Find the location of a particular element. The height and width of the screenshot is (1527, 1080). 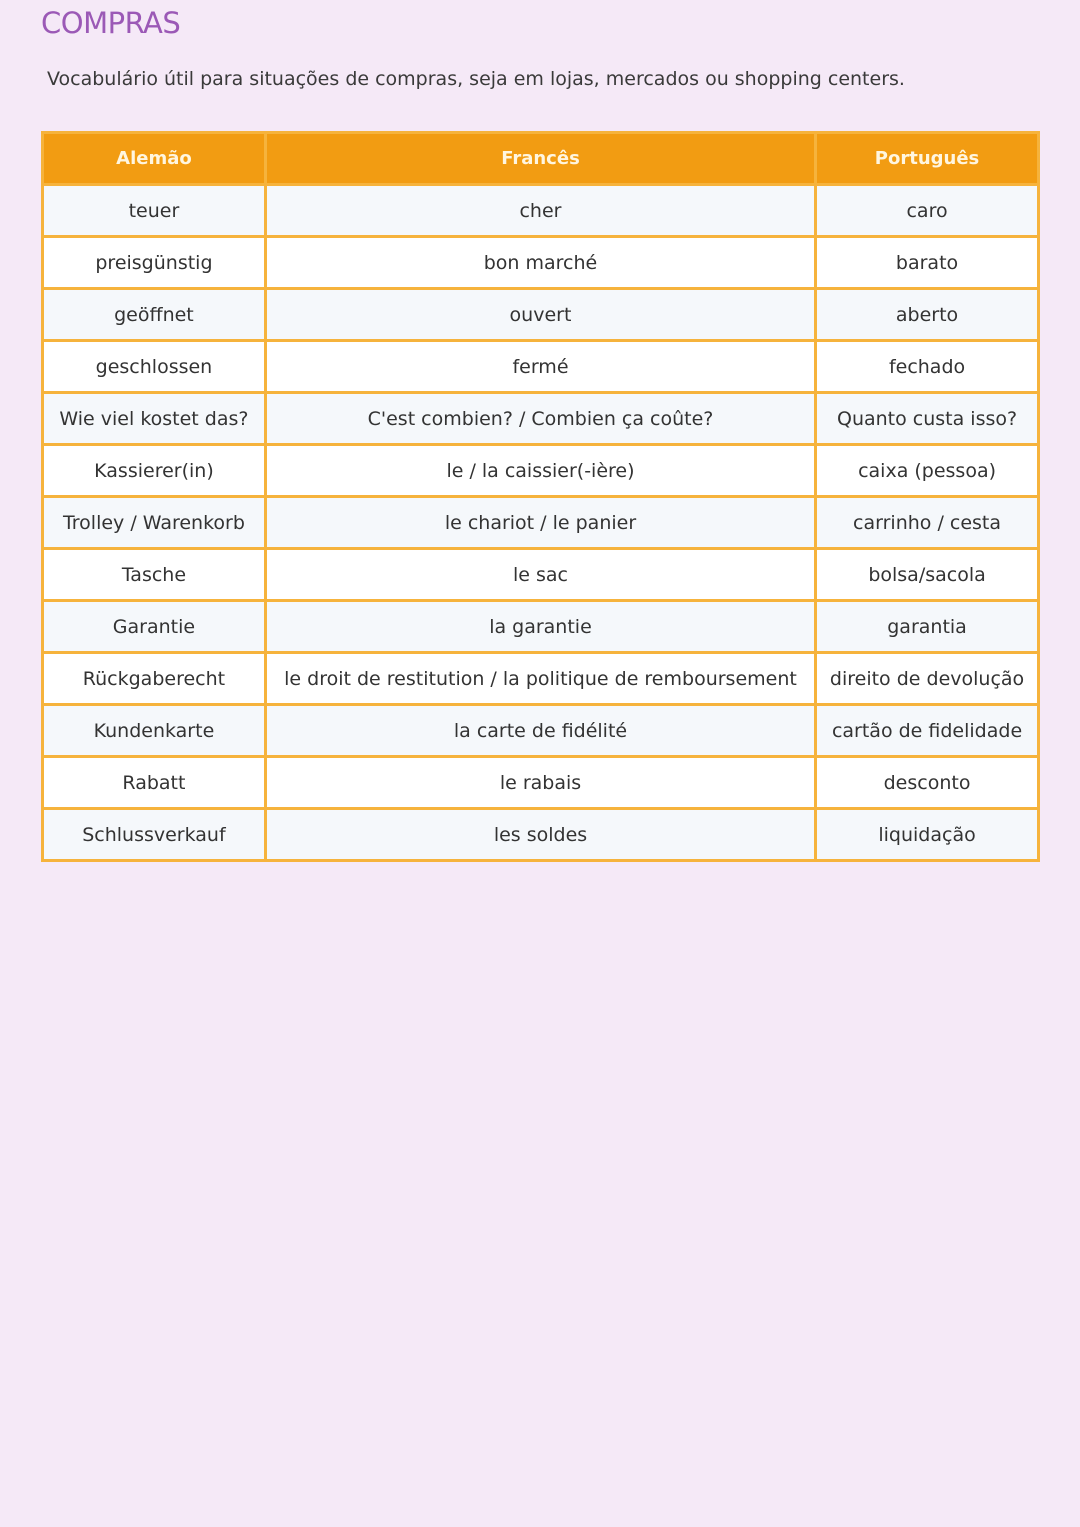

cell-french: le chariot / le panier is located at coordinates (540, 522).